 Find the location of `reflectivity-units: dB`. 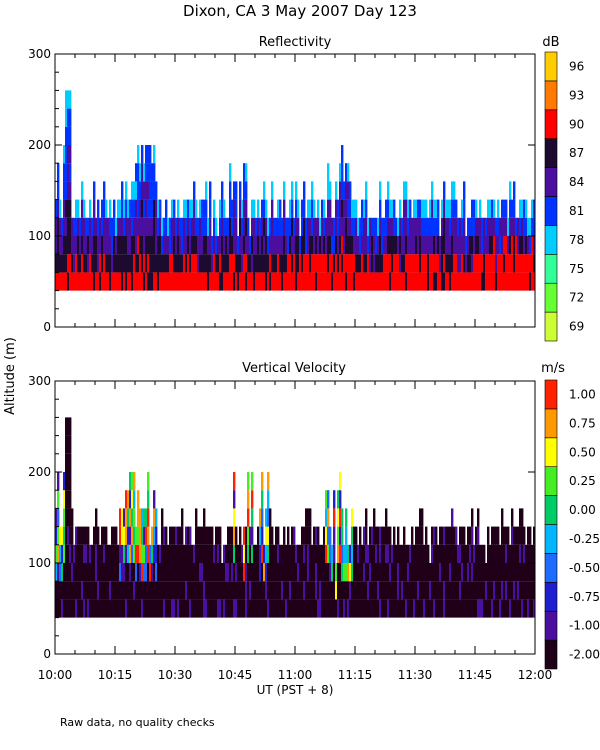

reflectivity-units: dB is located at coordinates (550, 42).